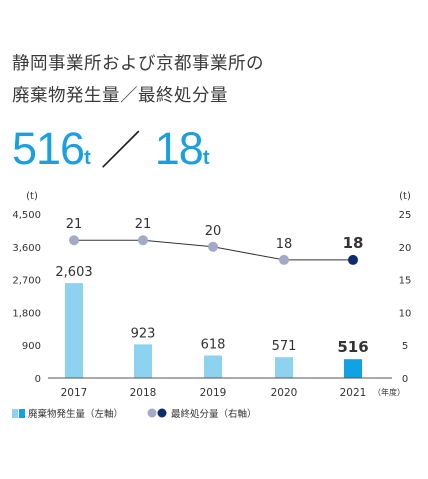 This screenshot has height=479, width=428. I want to click on bar-2017, so click(74, 330).